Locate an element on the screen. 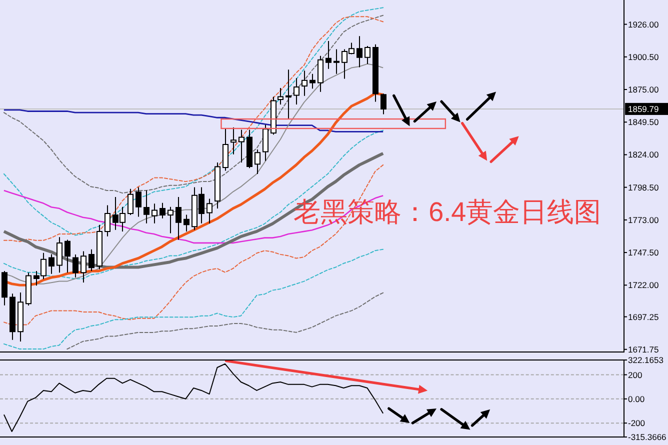 This screenshot has width=668, height=445. y-tick-label: 322.1653 is located at coordinates (646, 360).